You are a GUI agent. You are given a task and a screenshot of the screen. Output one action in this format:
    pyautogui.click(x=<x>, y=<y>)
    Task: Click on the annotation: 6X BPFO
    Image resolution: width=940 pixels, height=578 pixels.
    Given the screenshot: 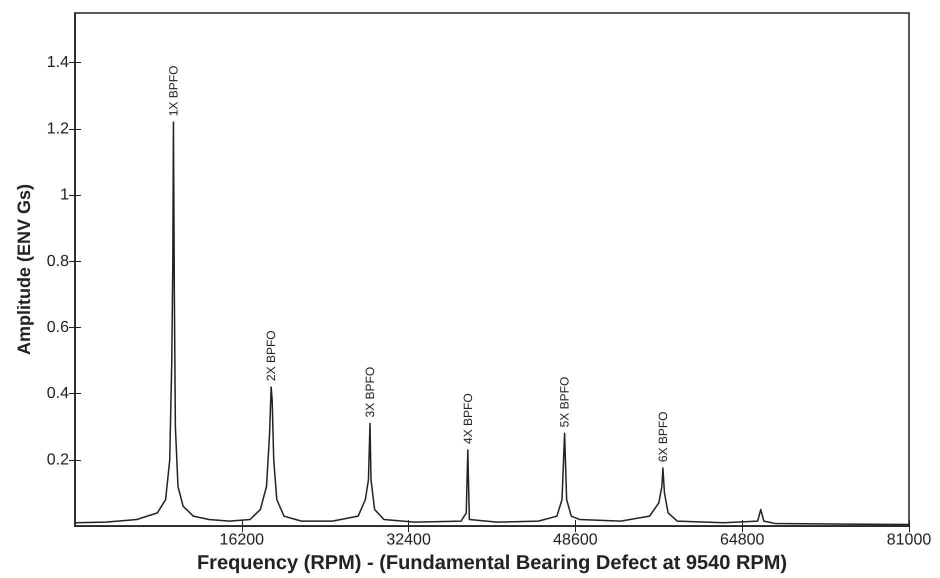 What is the action you would take?
    pyautogui.click(x=663, y=436)
    